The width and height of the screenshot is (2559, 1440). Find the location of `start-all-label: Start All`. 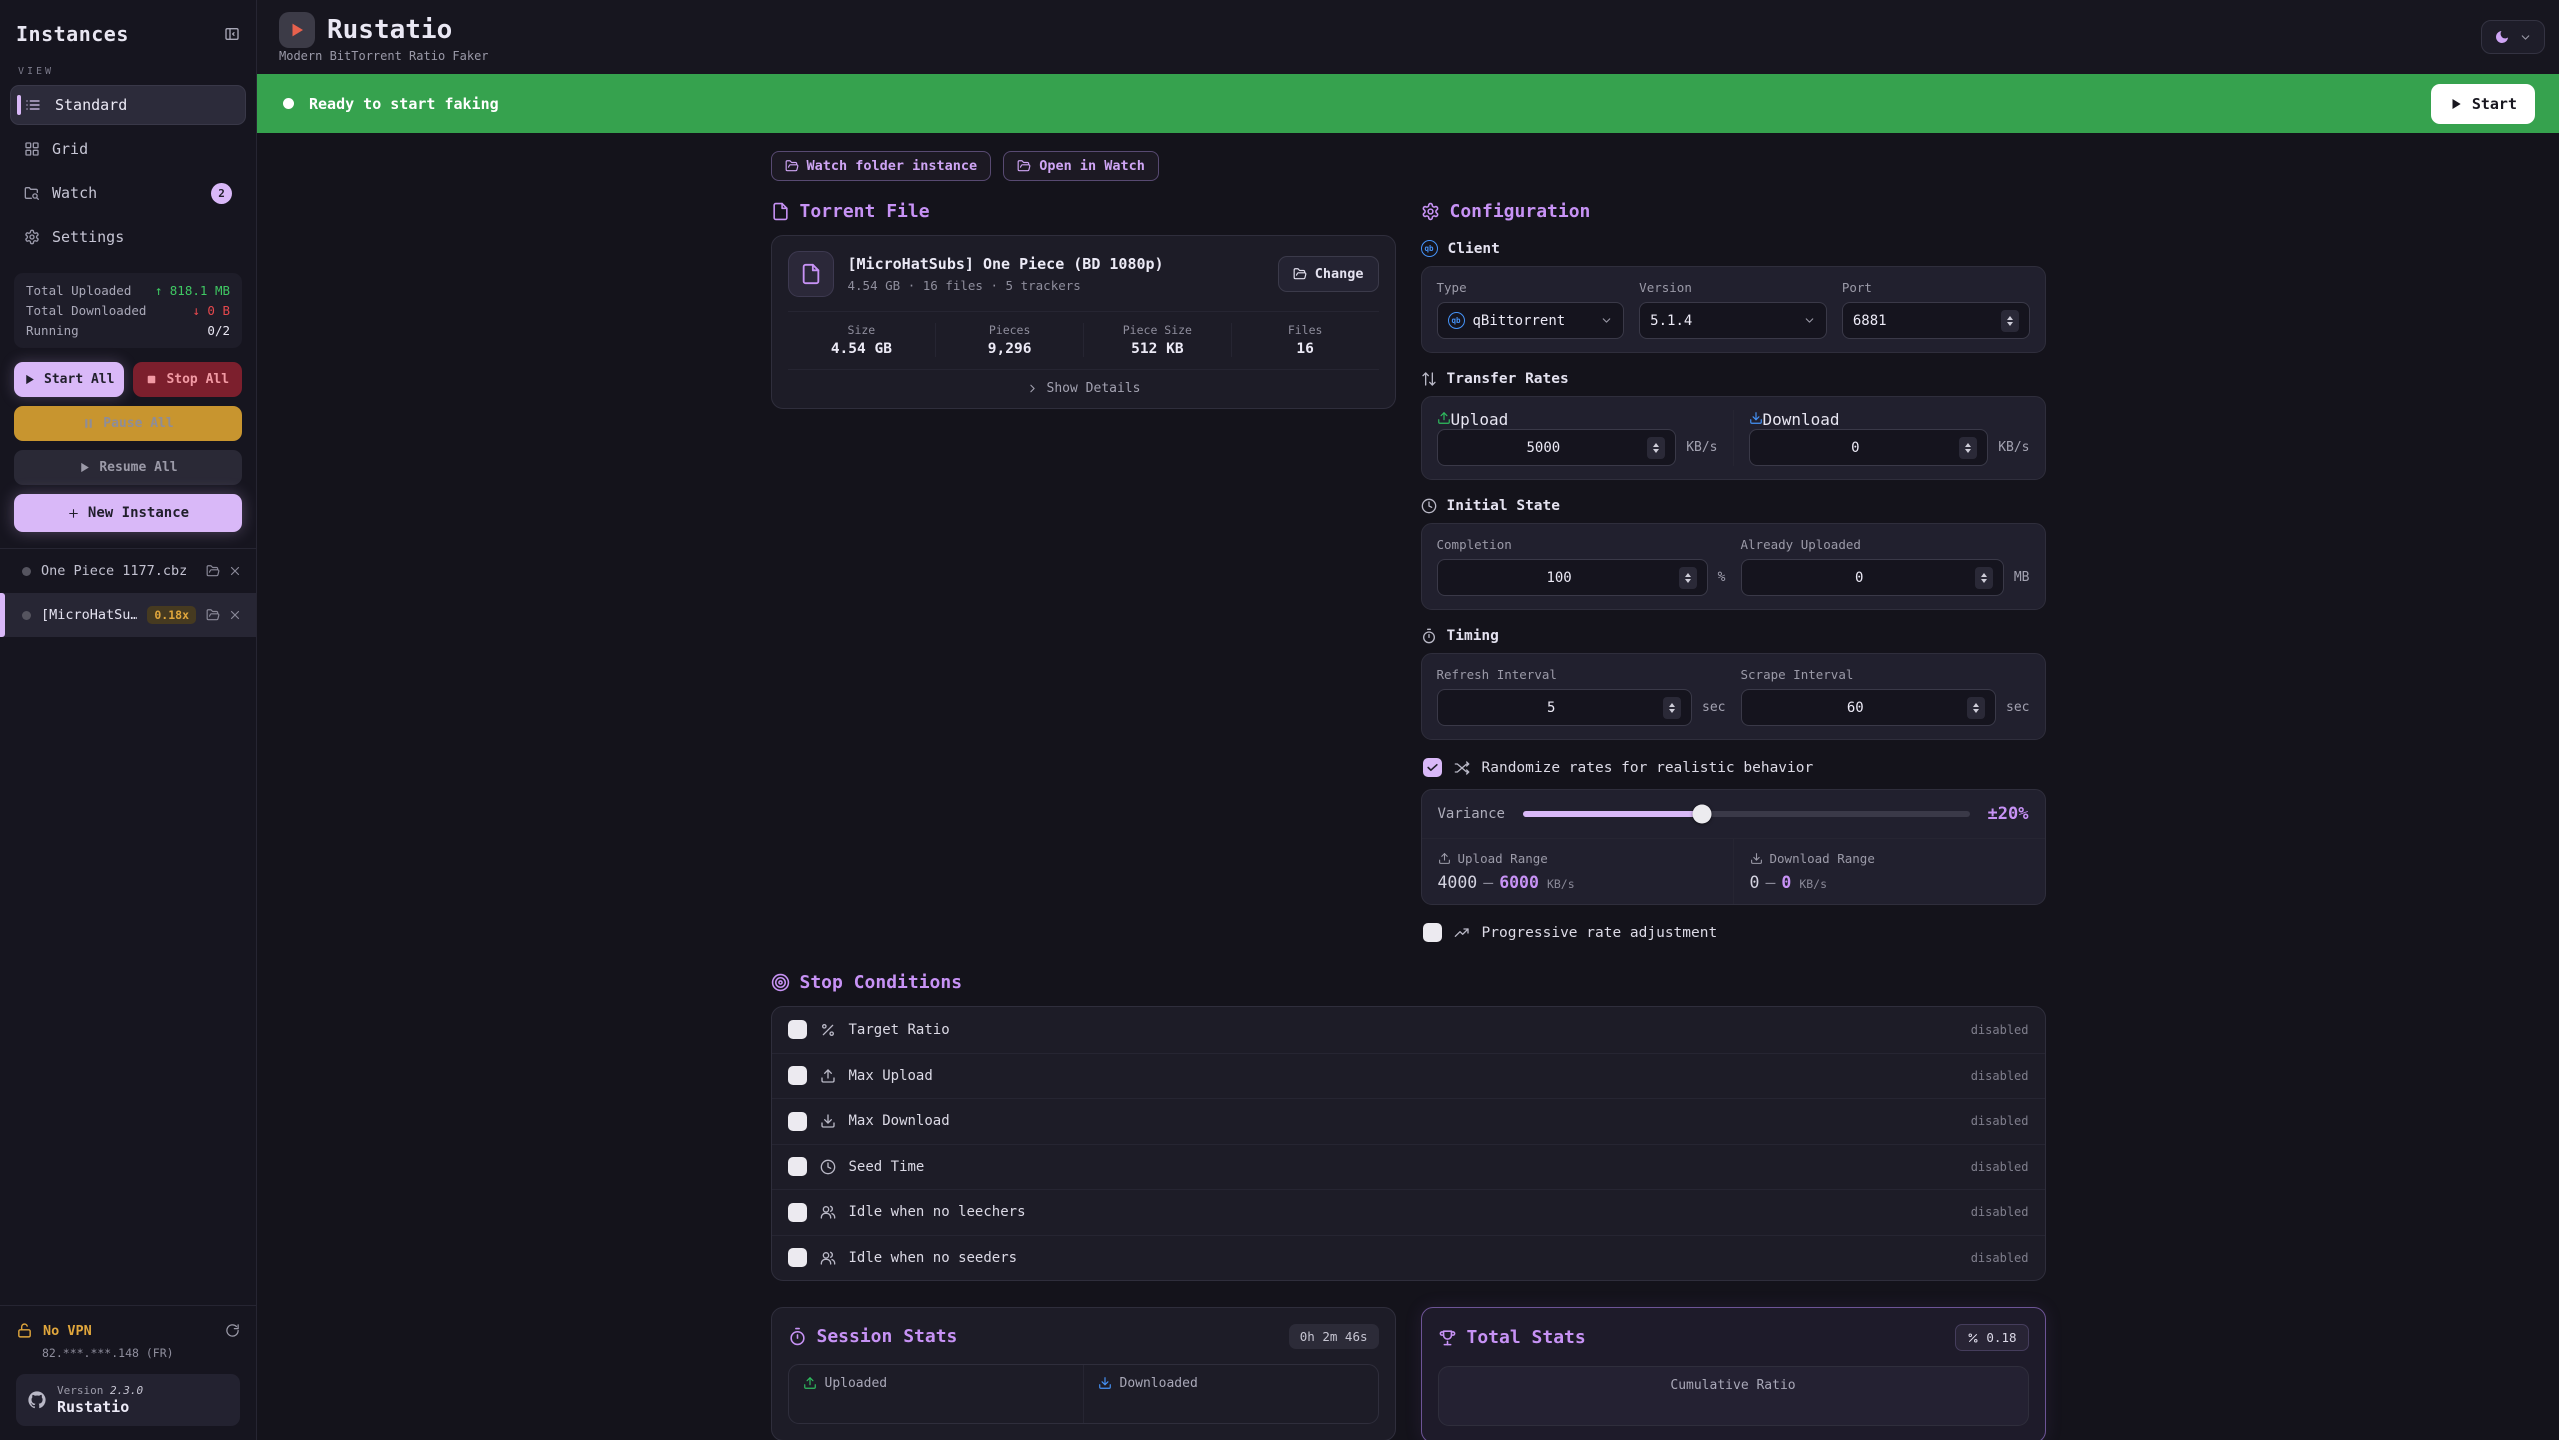

start-all-label: Start All is located at coordinates (79, 379).